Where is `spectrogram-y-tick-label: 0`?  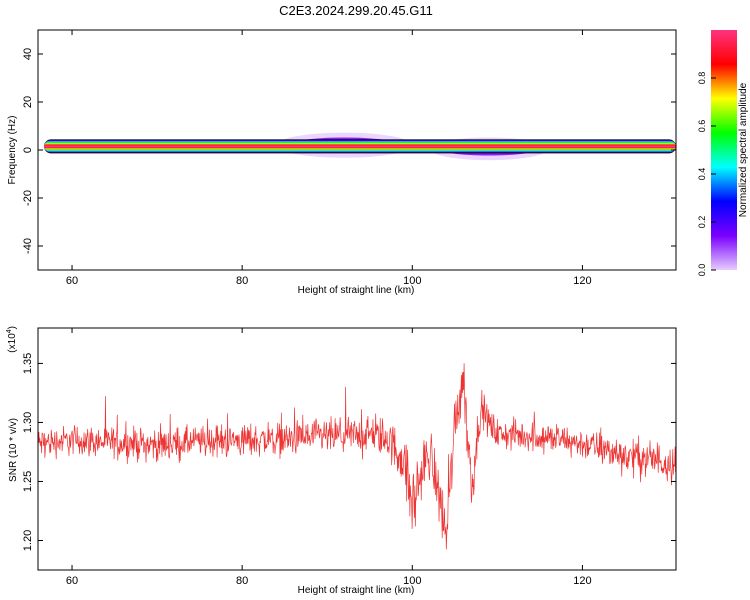
spectrogram-y-tick-label: 0 is located at coordinates (28, 150).